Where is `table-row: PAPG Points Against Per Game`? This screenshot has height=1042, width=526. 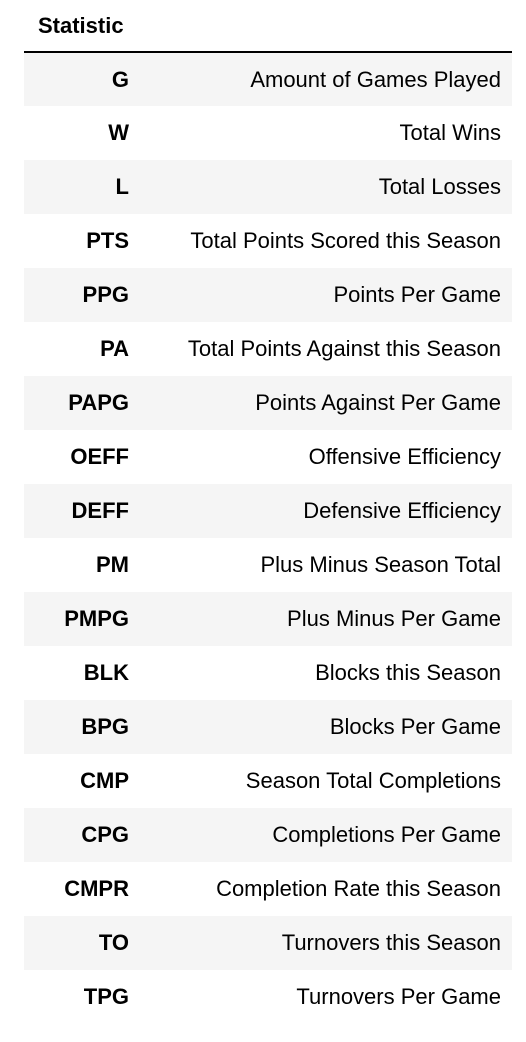 table-row: PAPG Points Against Per Game is located at coordinates (268, 403).